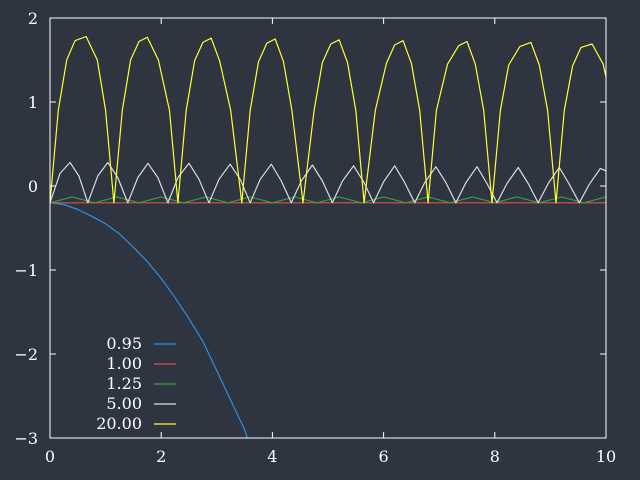  I want to click on y-tick-label-5: 2, so click(33, 18).